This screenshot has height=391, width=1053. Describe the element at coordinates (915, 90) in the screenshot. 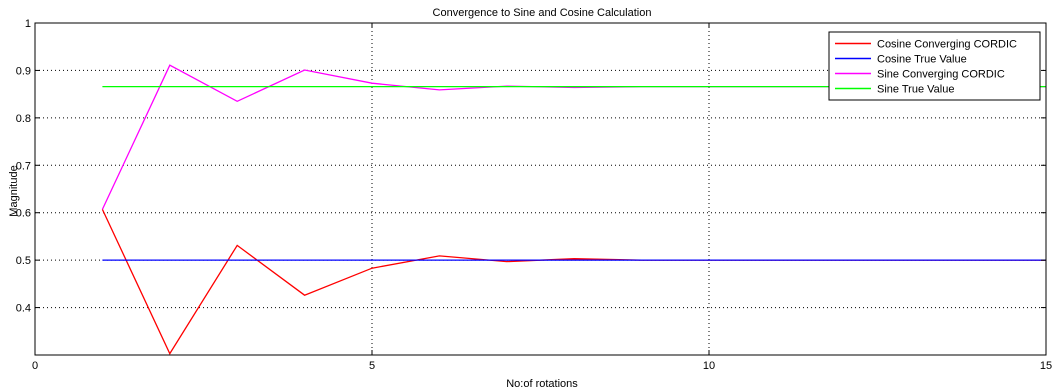

I see `legend-label-3: Sine True Value` at that location.